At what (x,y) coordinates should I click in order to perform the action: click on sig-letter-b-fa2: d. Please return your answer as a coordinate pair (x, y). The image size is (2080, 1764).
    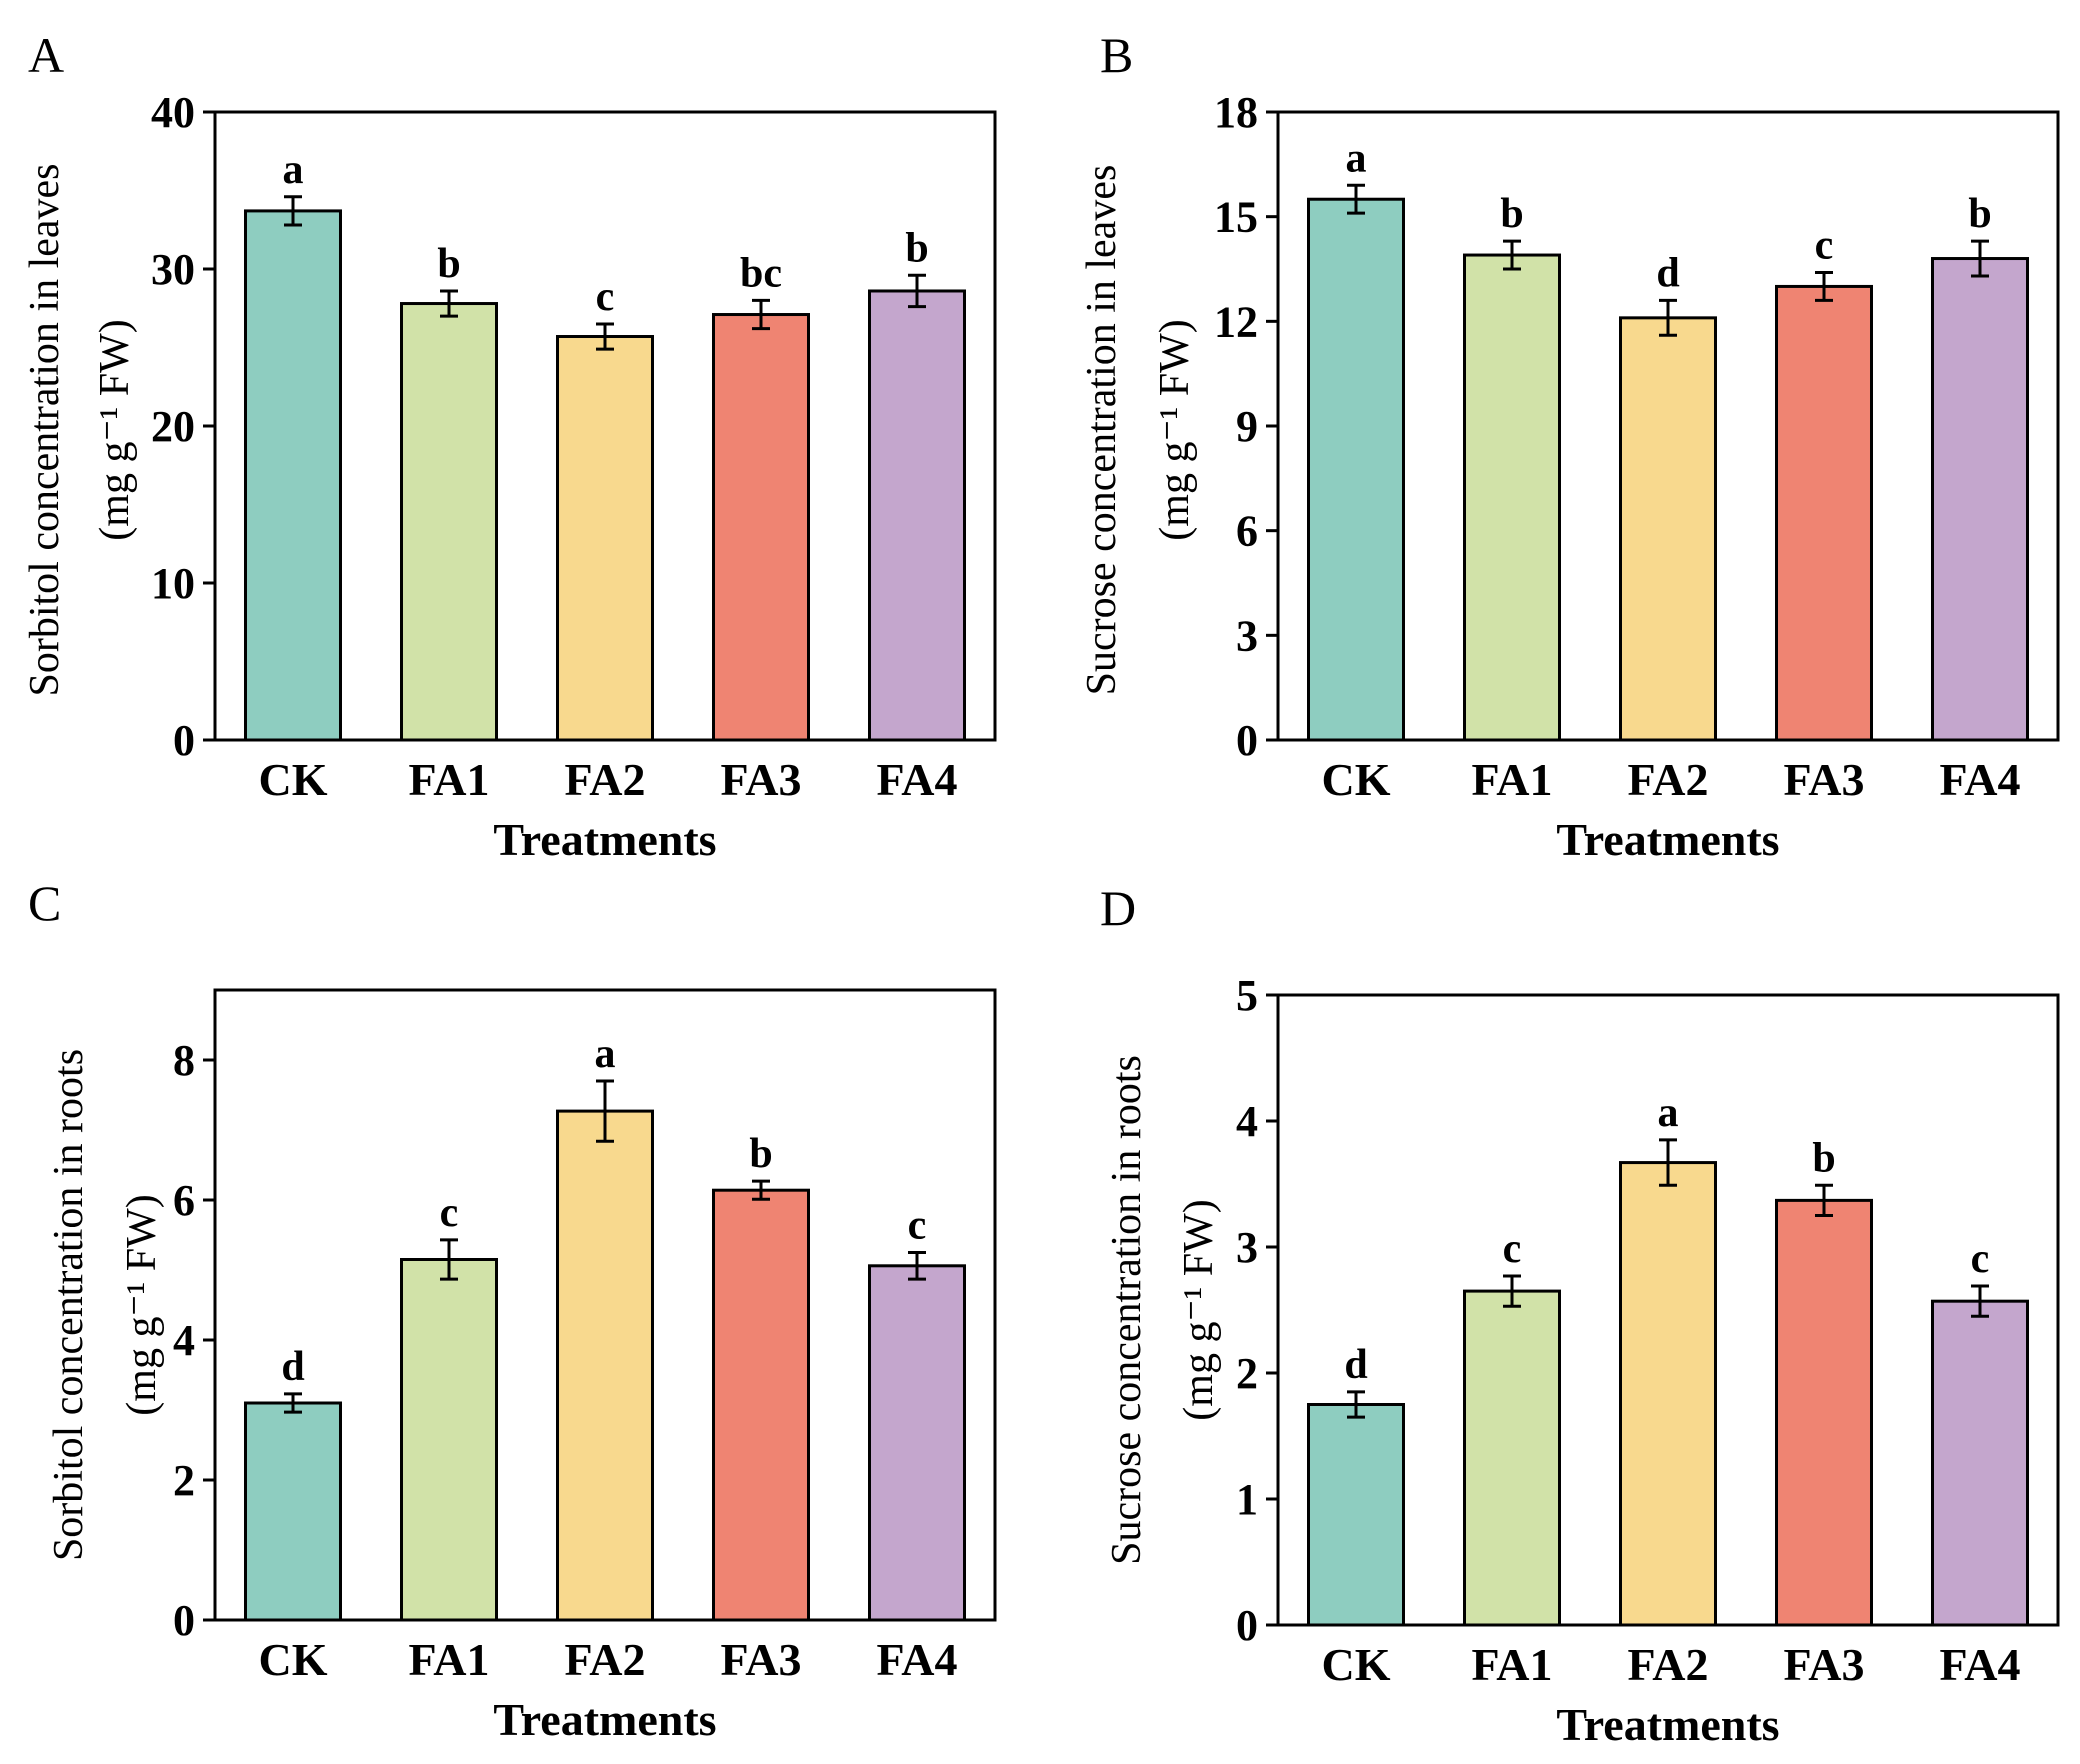
    Looking at the image, I should click on (1667, 273).